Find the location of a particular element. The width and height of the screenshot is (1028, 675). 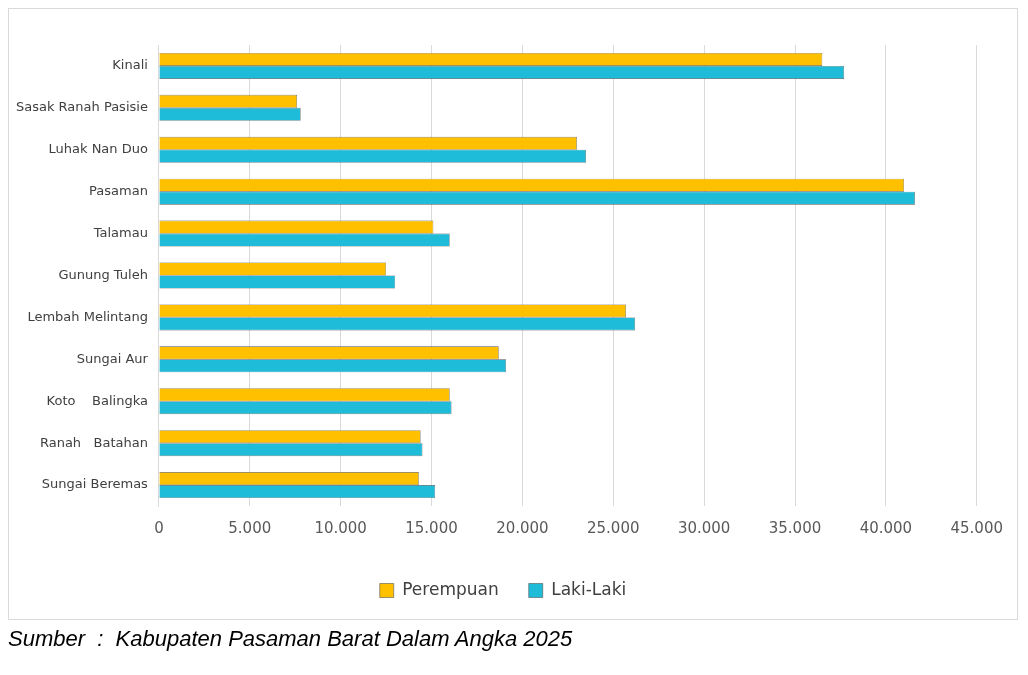

legend-label: Perempuan is located at coordinates (450, 588).